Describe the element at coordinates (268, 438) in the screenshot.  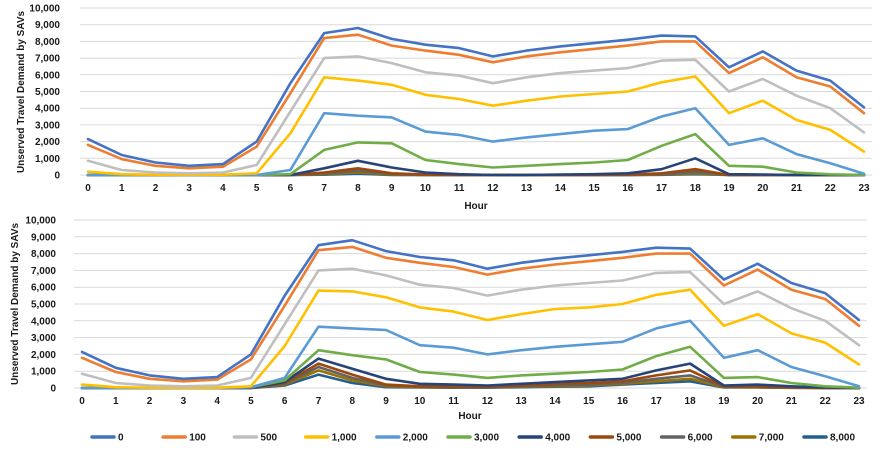
I see `legend-label: 500` at that location.